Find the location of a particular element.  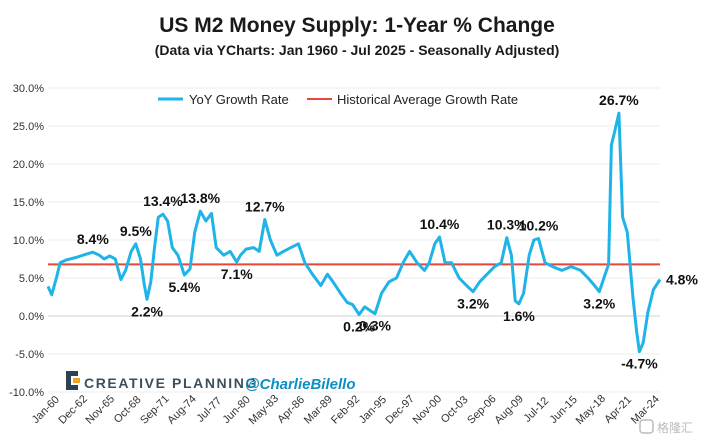

x-tick-label: Apr-21 is located at coordinates (618, 410).